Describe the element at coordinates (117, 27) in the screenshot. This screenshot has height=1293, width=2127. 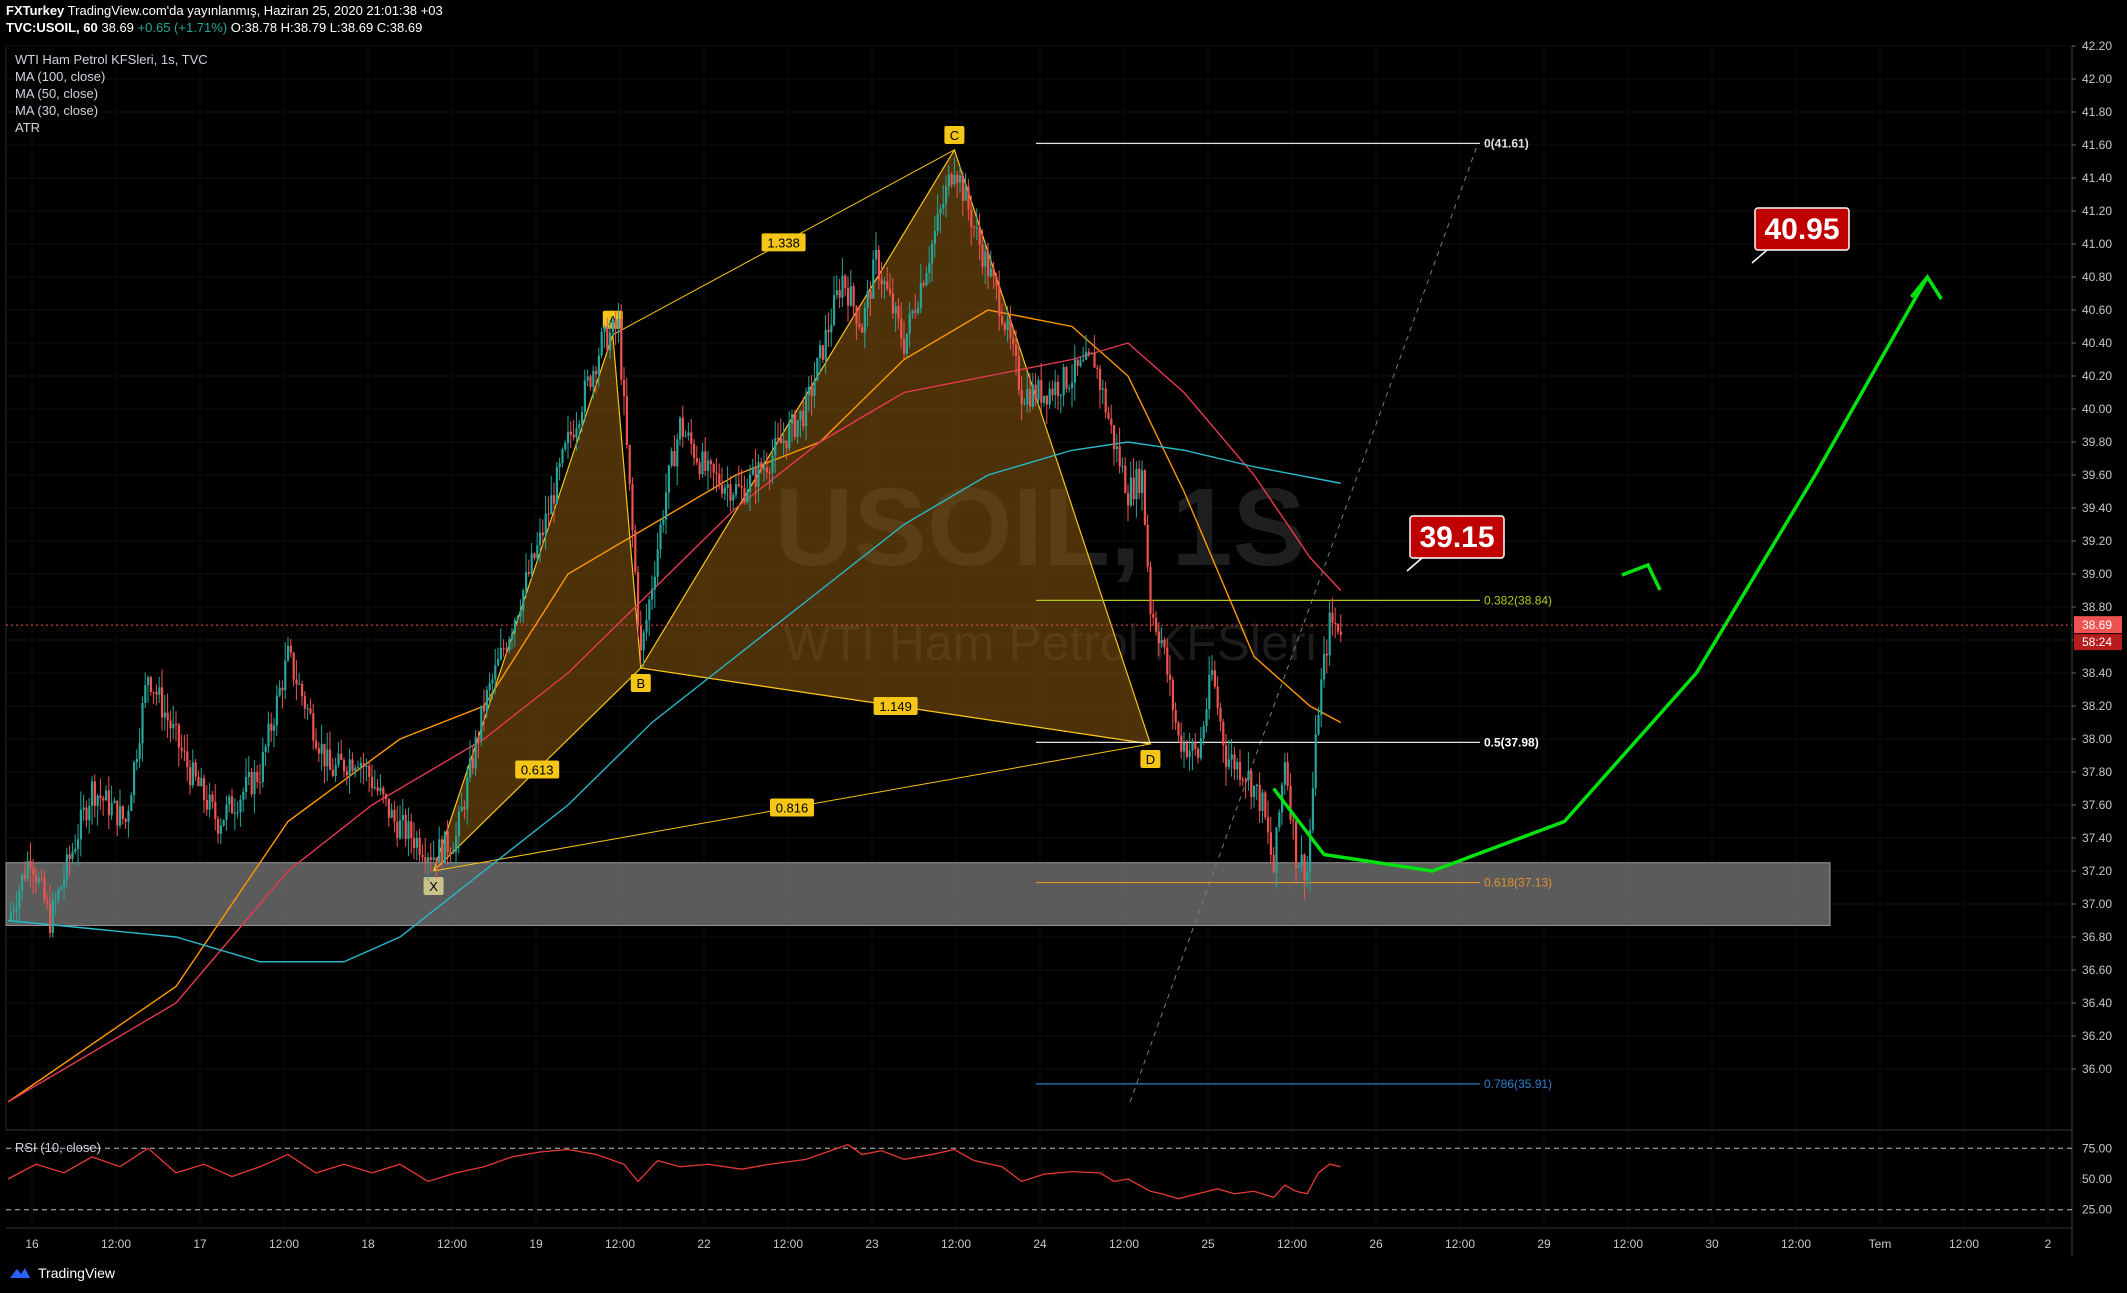
I see `symbol-price: 38.69` at that location.